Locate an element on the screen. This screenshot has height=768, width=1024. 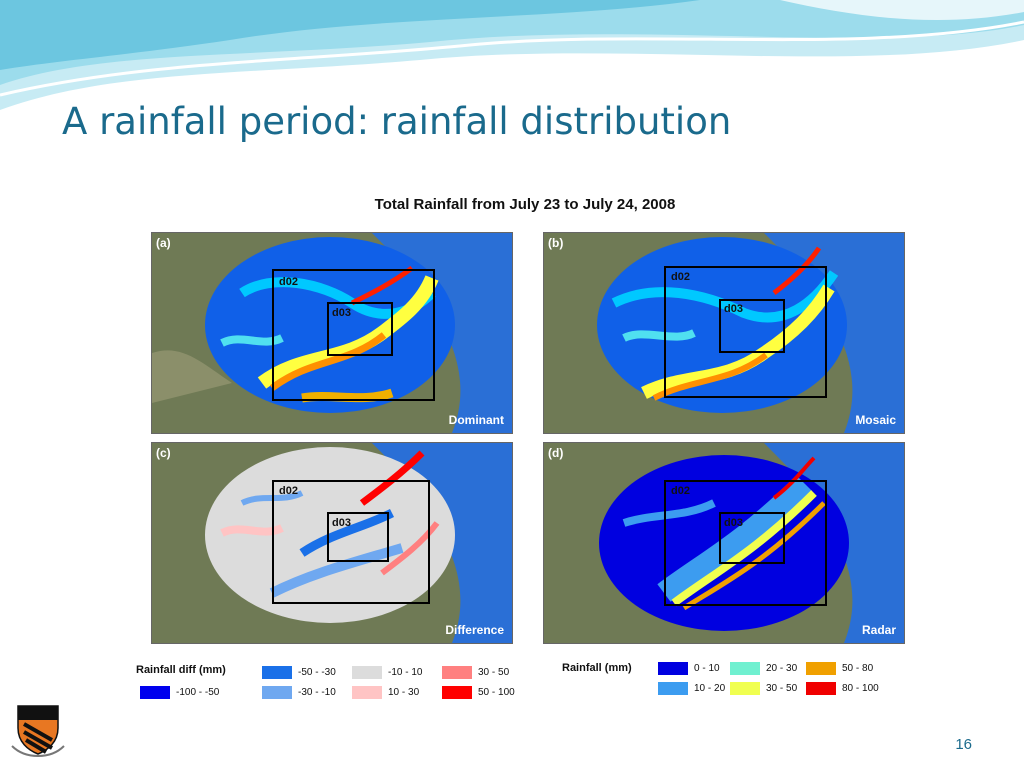
panel-difference: (c) Difference d02 d03 is located at coordinates (332, 543).